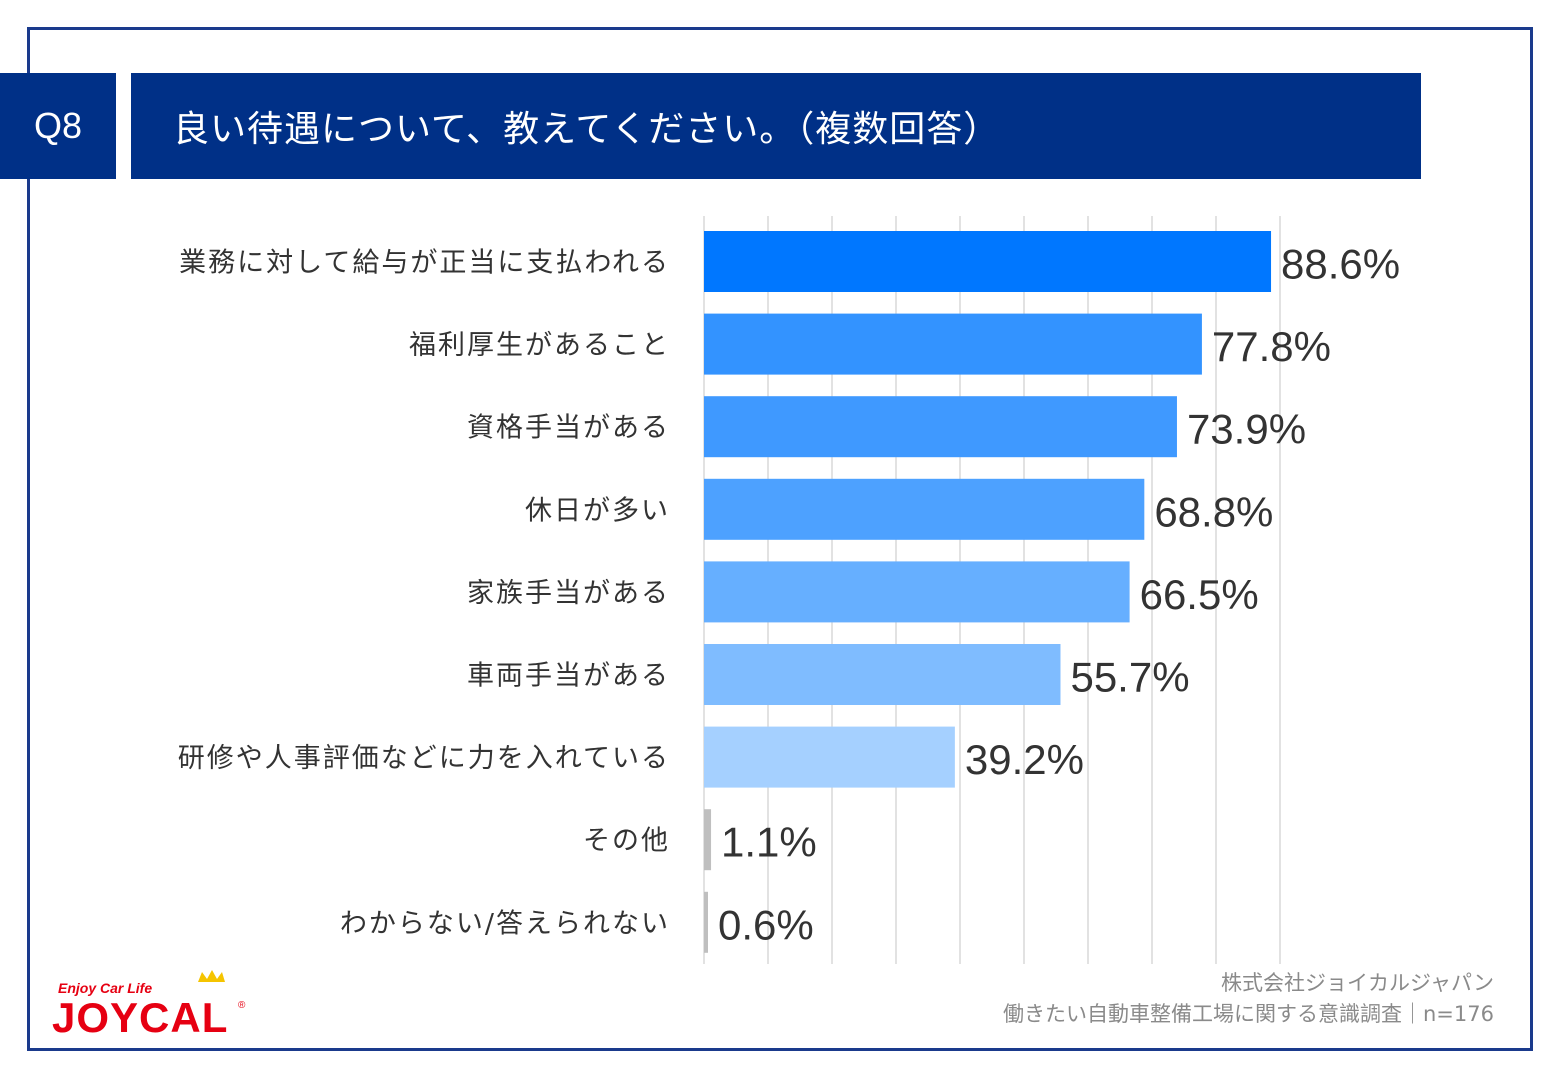  I want to click on joycal-logo: Enjoy Car Life JOYCAL ®, so click(149, 1004).